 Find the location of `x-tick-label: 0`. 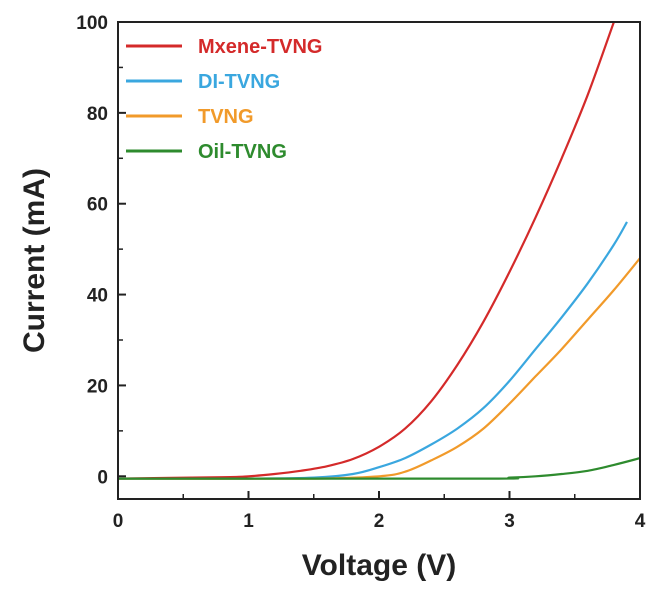

x-tick-label: 0 is located at coordinates (118, 521).